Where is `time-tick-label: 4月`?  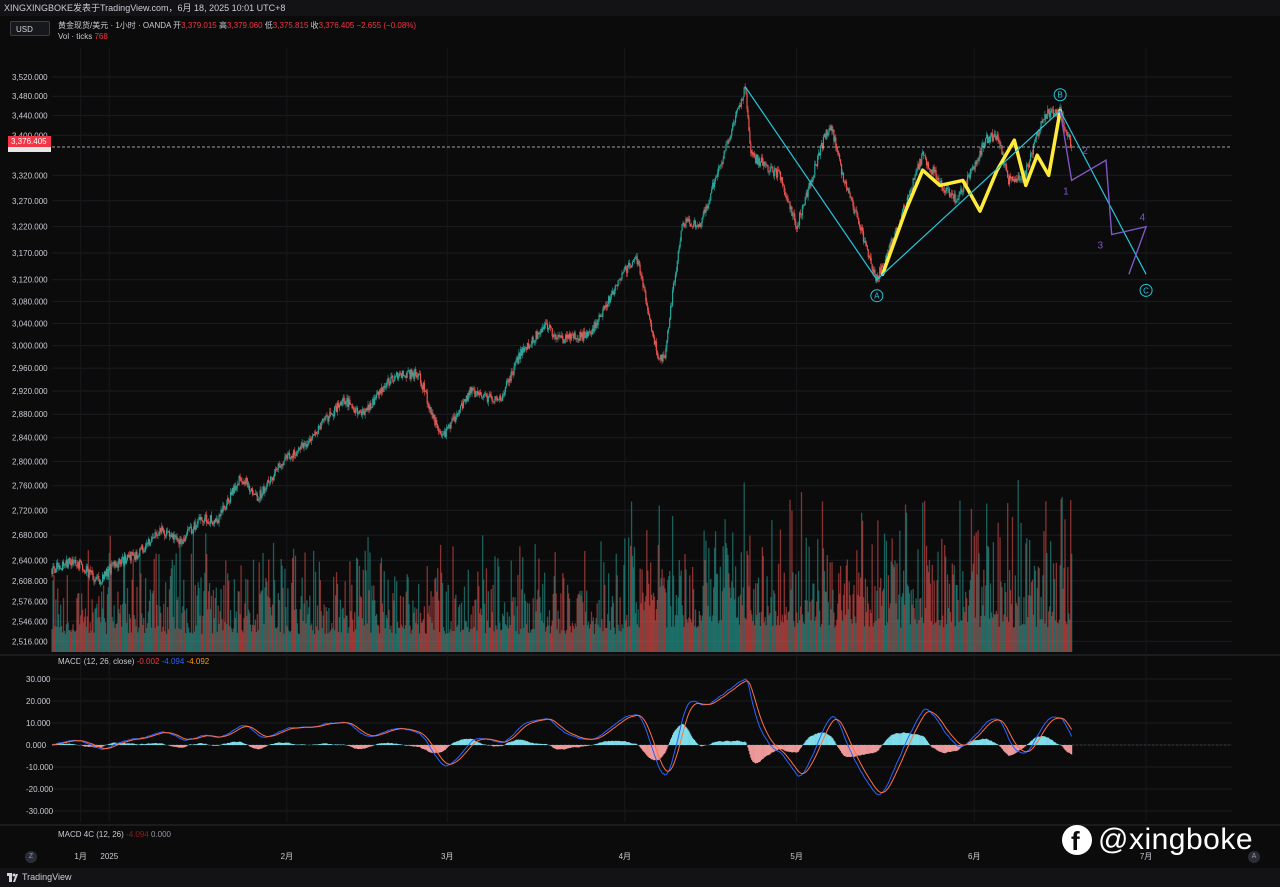
time-tick-label: 4月 is located at coordinates (625, 856).